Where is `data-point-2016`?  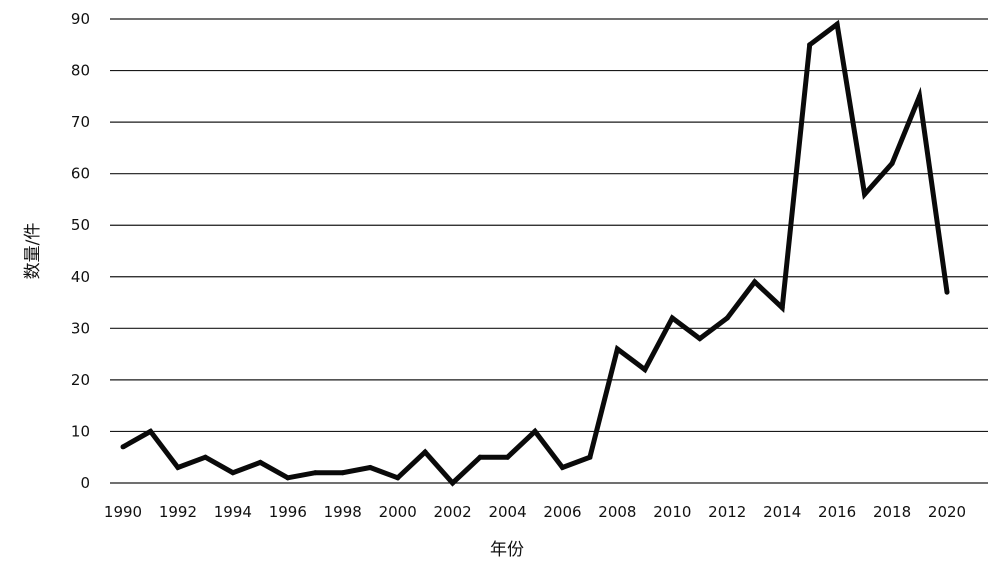 data-point-2016 is located at coordinates (837, 24).